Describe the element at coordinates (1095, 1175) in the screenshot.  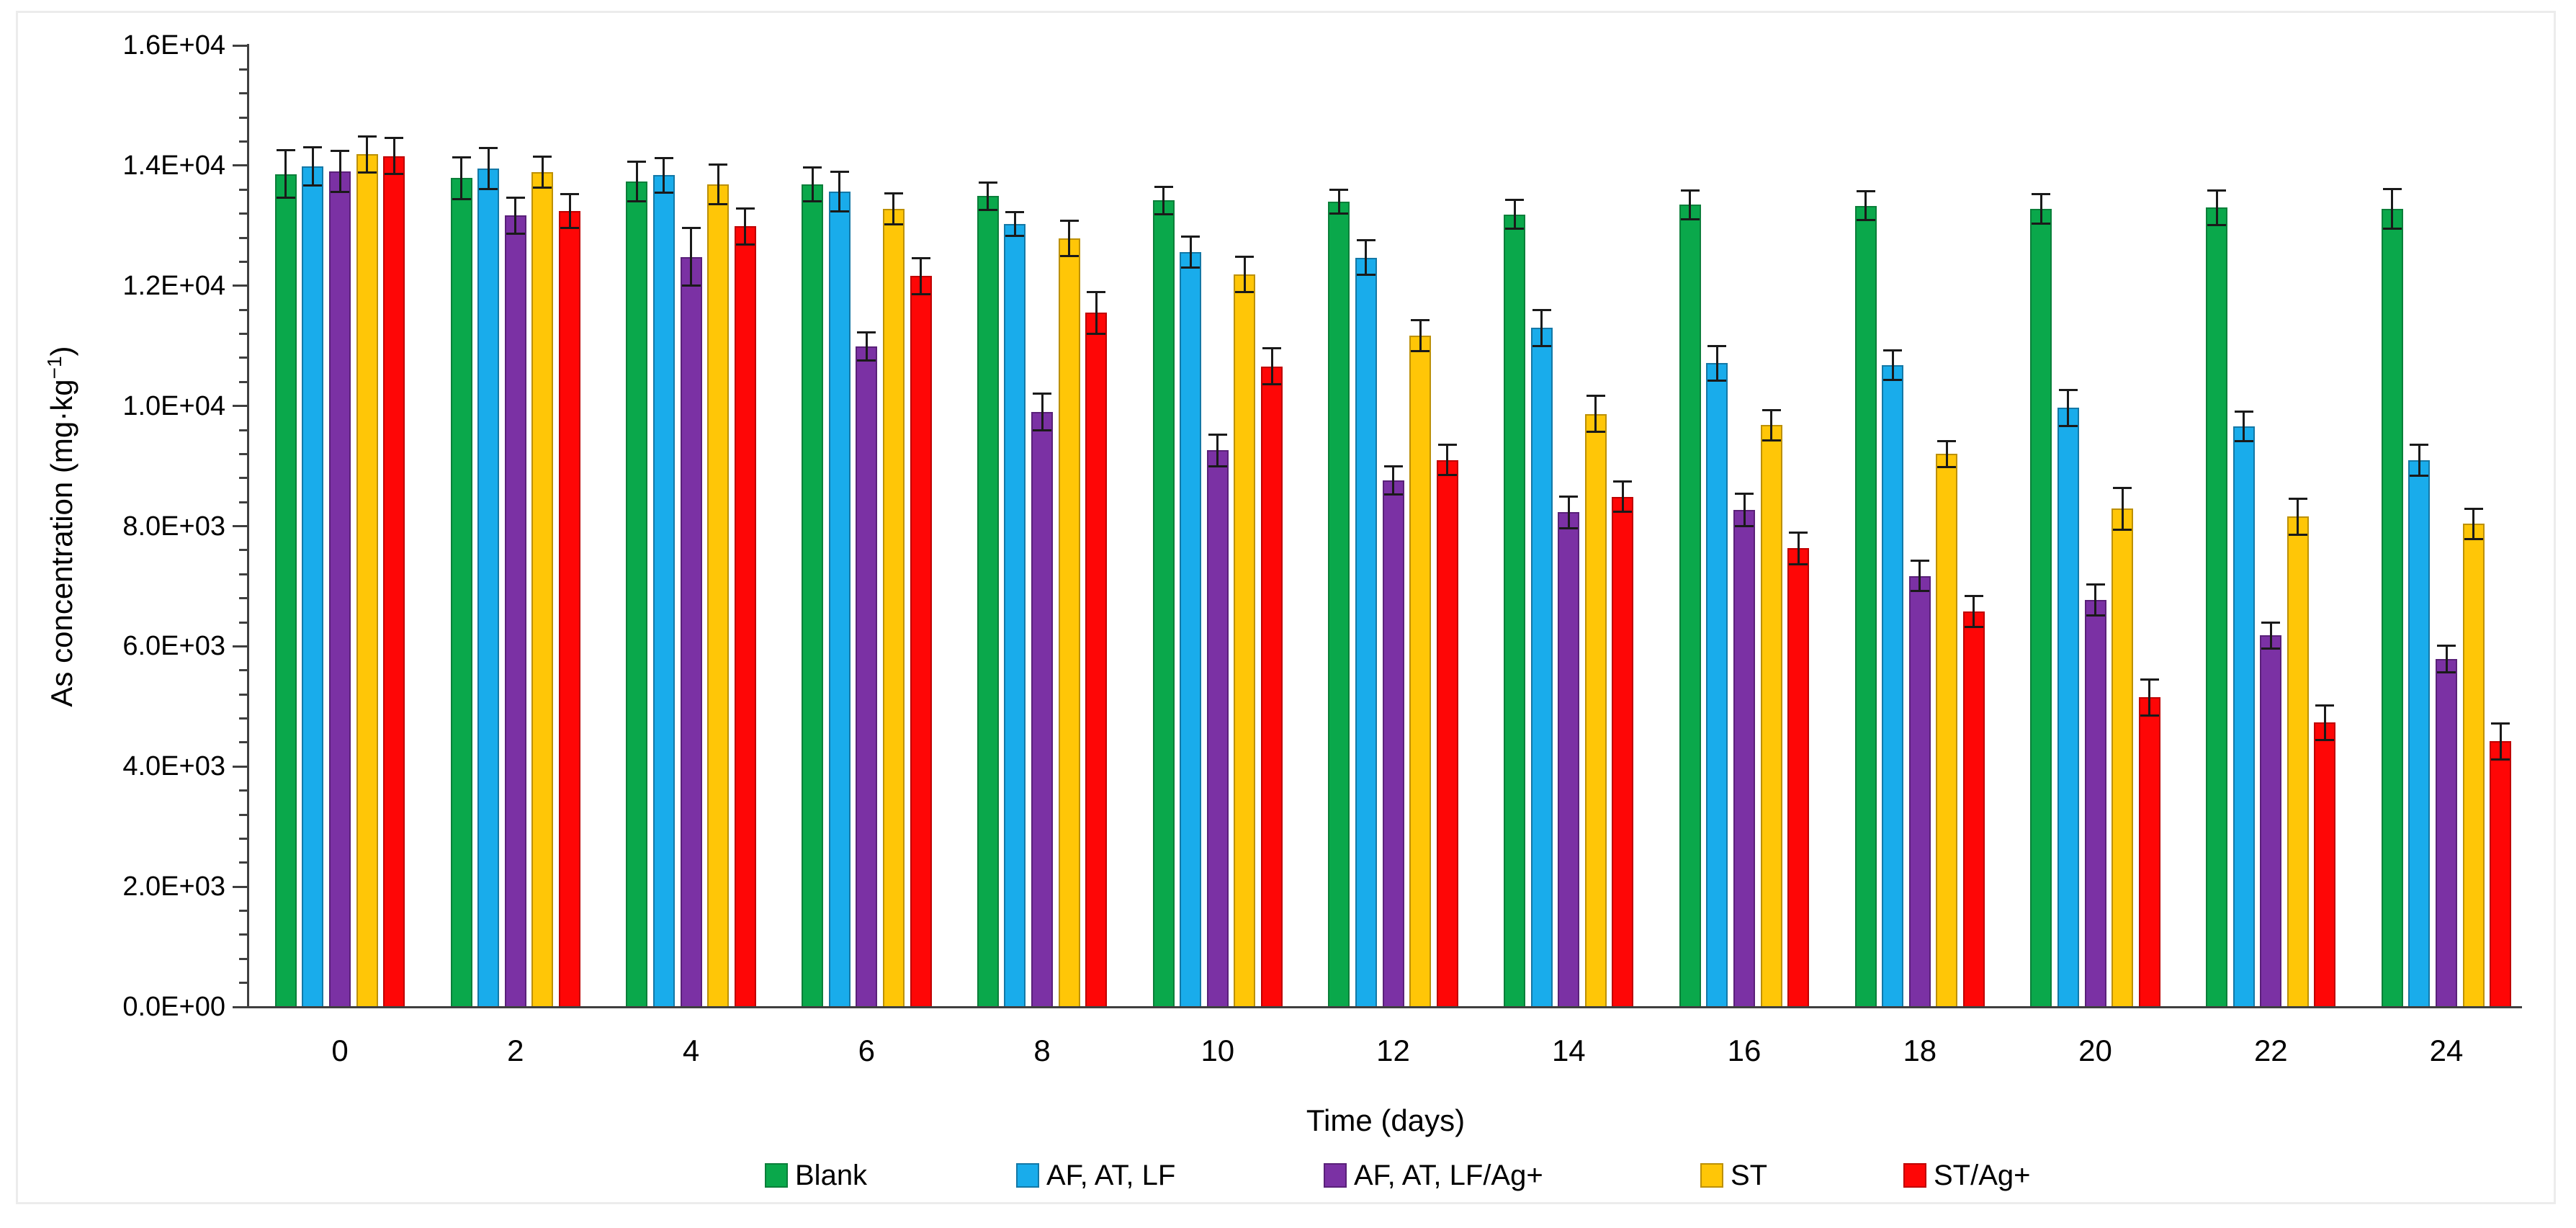
I see `legend-item: AF, AT, LF` at that location.